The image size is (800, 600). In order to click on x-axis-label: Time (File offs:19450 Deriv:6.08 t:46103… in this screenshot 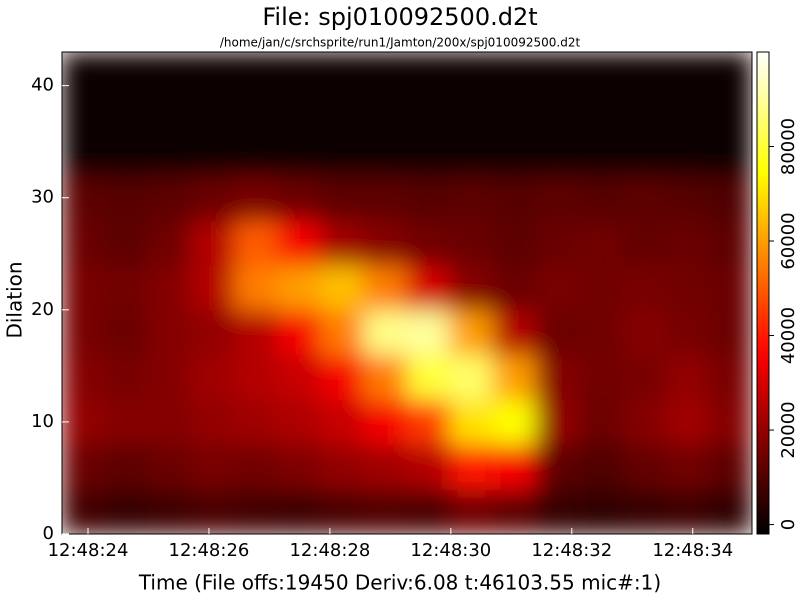, I will do `click(399, 583)`.